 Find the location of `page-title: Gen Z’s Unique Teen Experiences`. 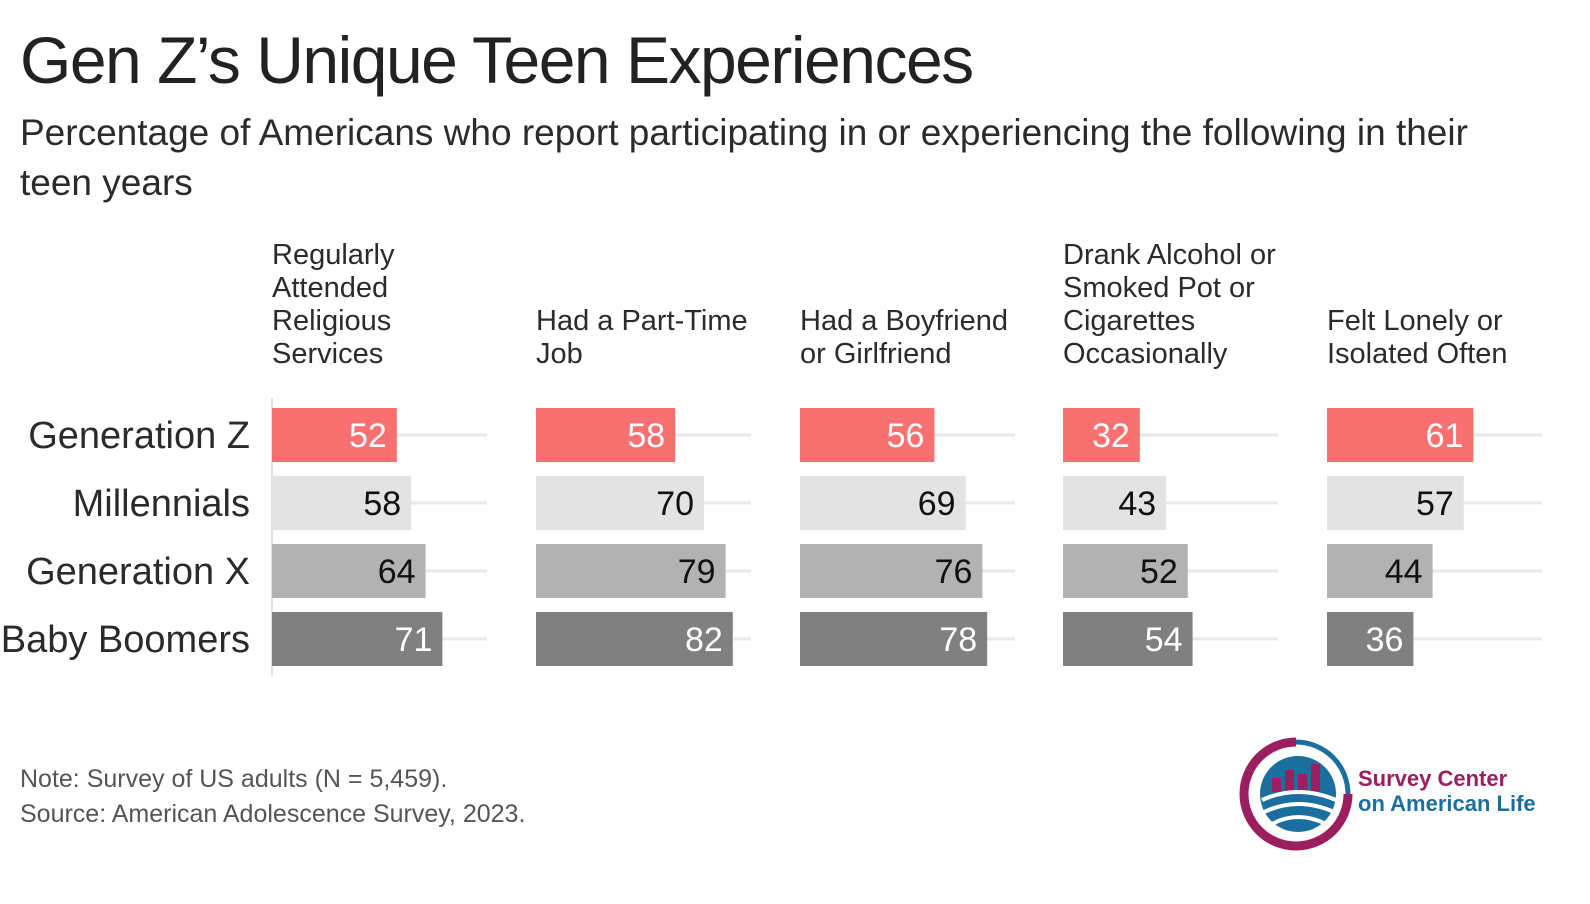

page-title: Gen Z’s Unique Teen Experiences is located at coordinates (497, 60).